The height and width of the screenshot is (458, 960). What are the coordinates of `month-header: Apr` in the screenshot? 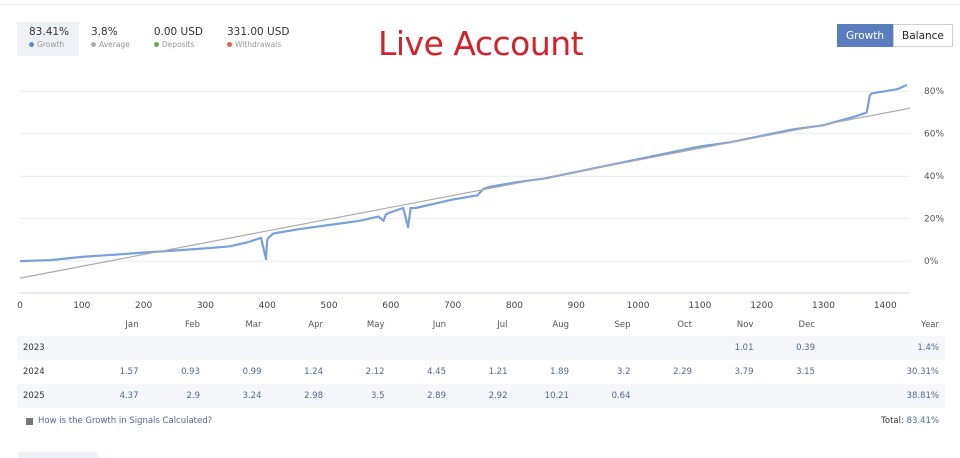 It's located at (315, 325).